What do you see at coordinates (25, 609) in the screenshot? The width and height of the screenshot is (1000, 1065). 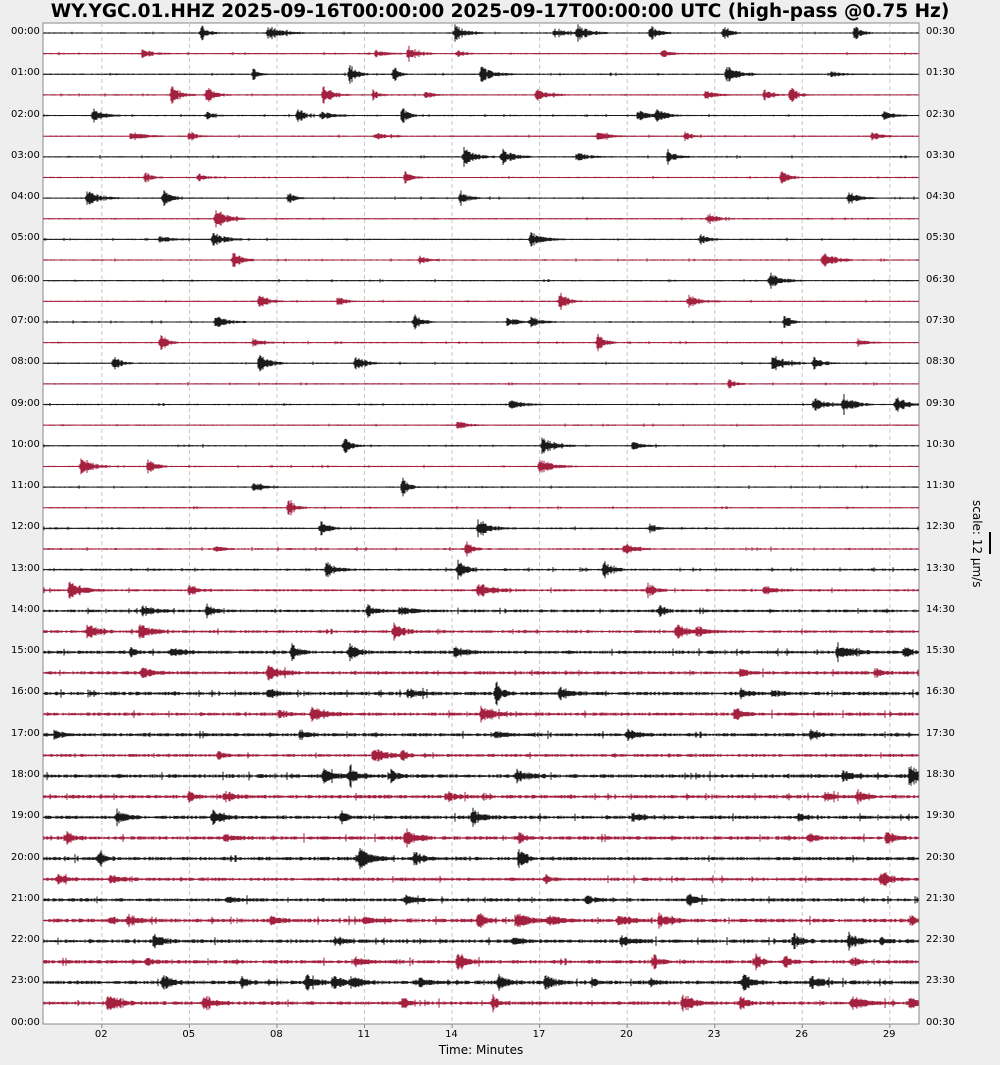 I see `left-time-label: 14:00` at bounding box center [25, 609].